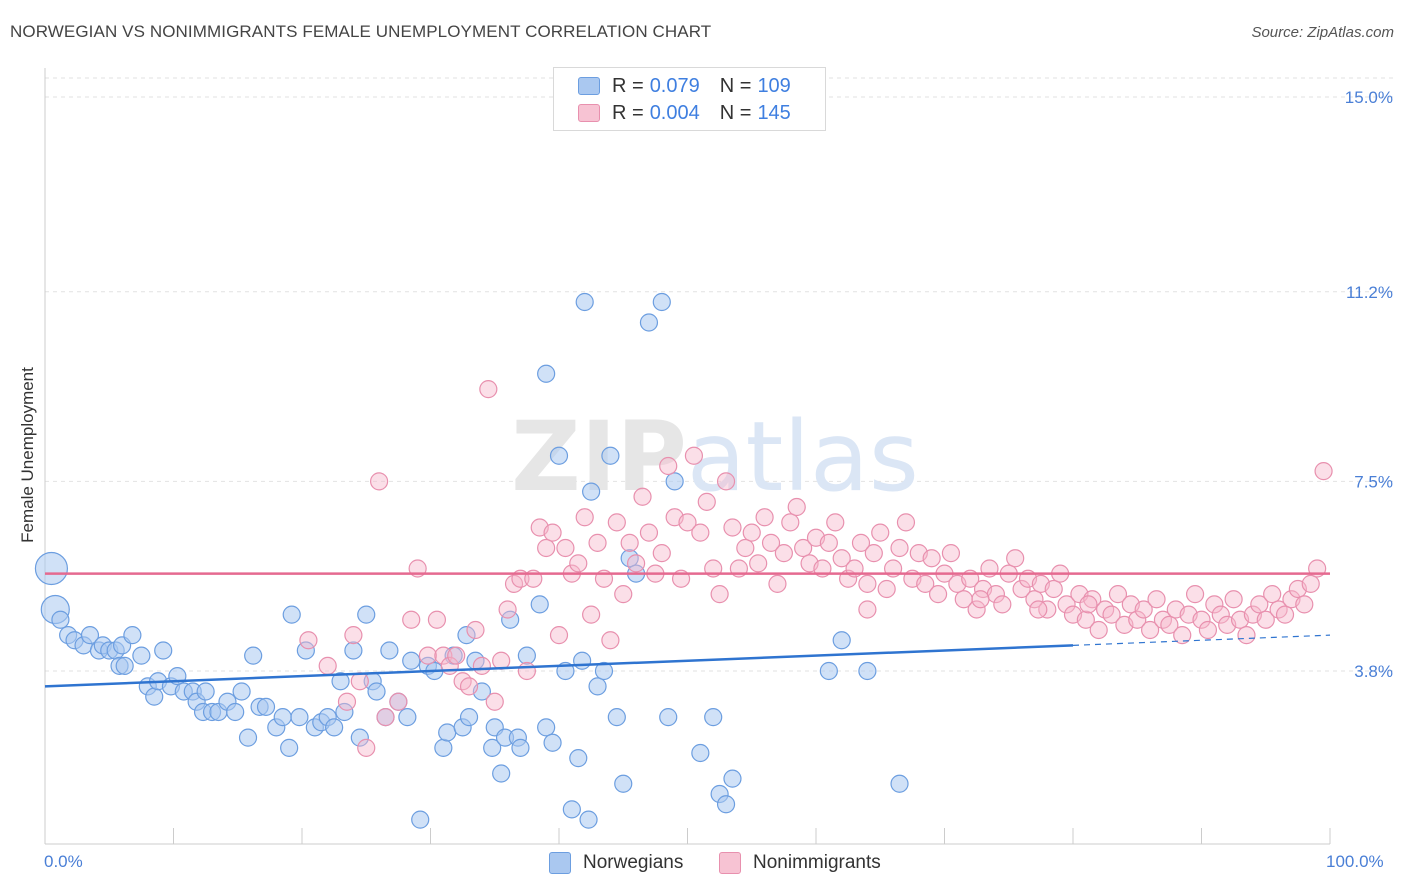 The height and width of the screenshot is (892, 1406). Describe the element at coordinates (1373, 481) in the screenshot. I see `y-tick-label: 7.5%` at that location.